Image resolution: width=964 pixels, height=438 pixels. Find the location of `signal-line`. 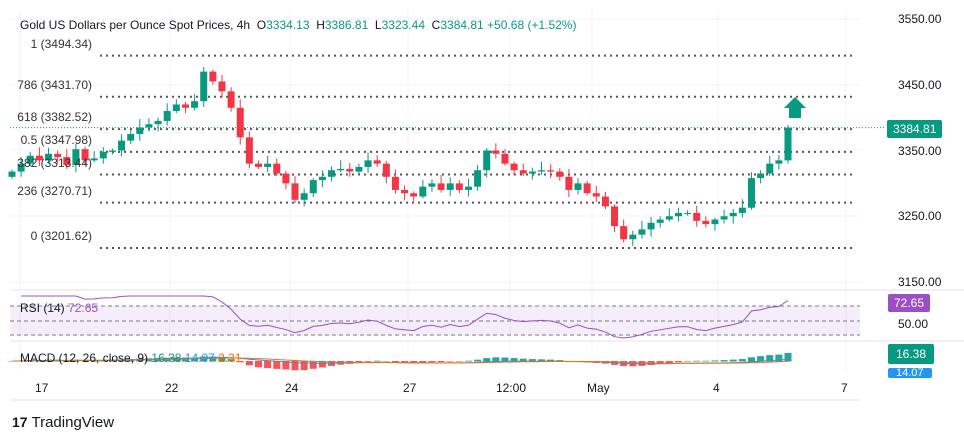

signal-line is located at coordinates (400, 360).